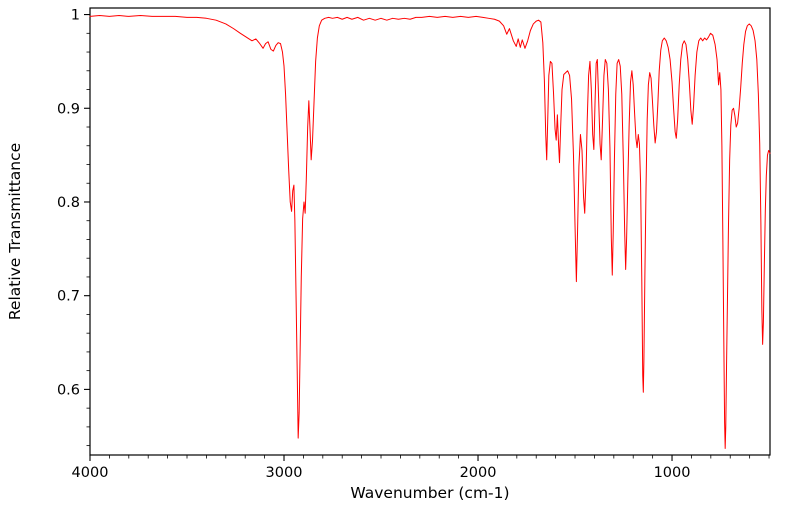  I want to click on y-axis-label: Relative Transmittance, so click(15, 231).